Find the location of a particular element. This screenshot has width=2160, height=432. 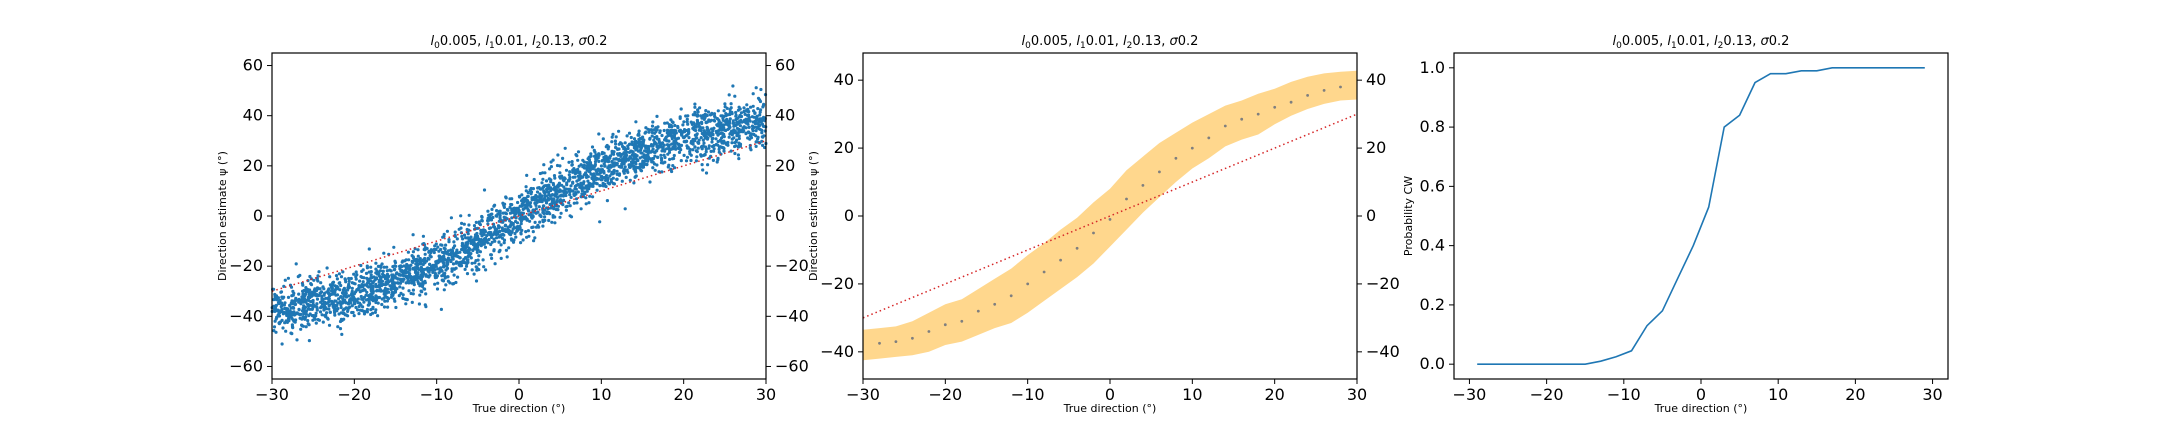

right-y-tick-label: 20 is located at coordinates (1376, 147).